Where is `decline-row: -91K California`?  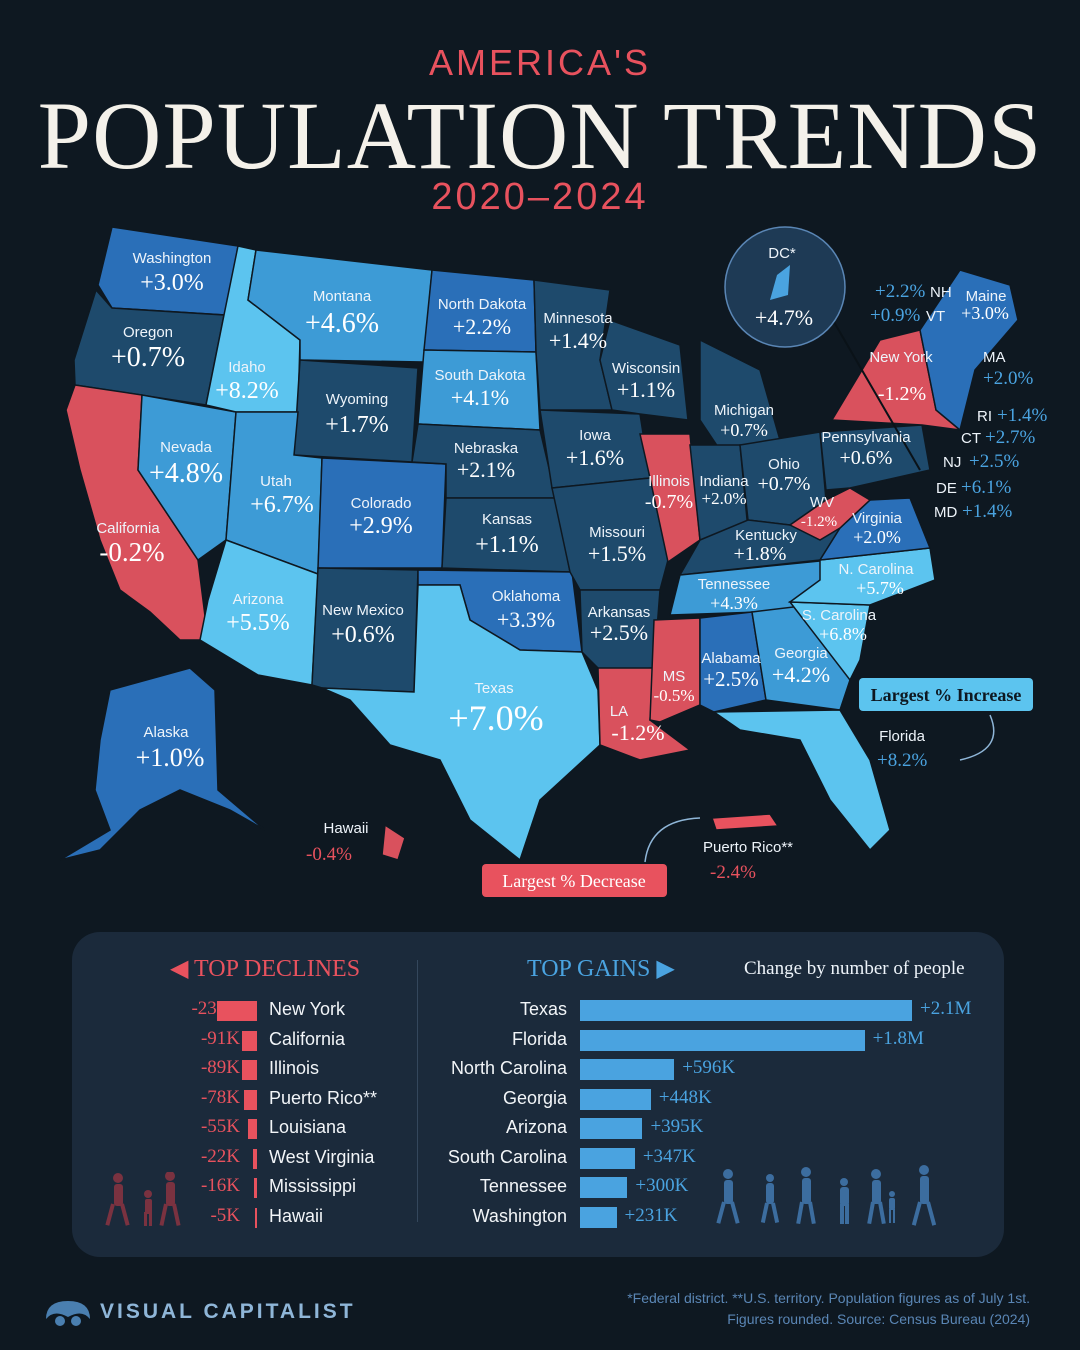
decline-row: -91K California is located at coordinates (242, 1041).